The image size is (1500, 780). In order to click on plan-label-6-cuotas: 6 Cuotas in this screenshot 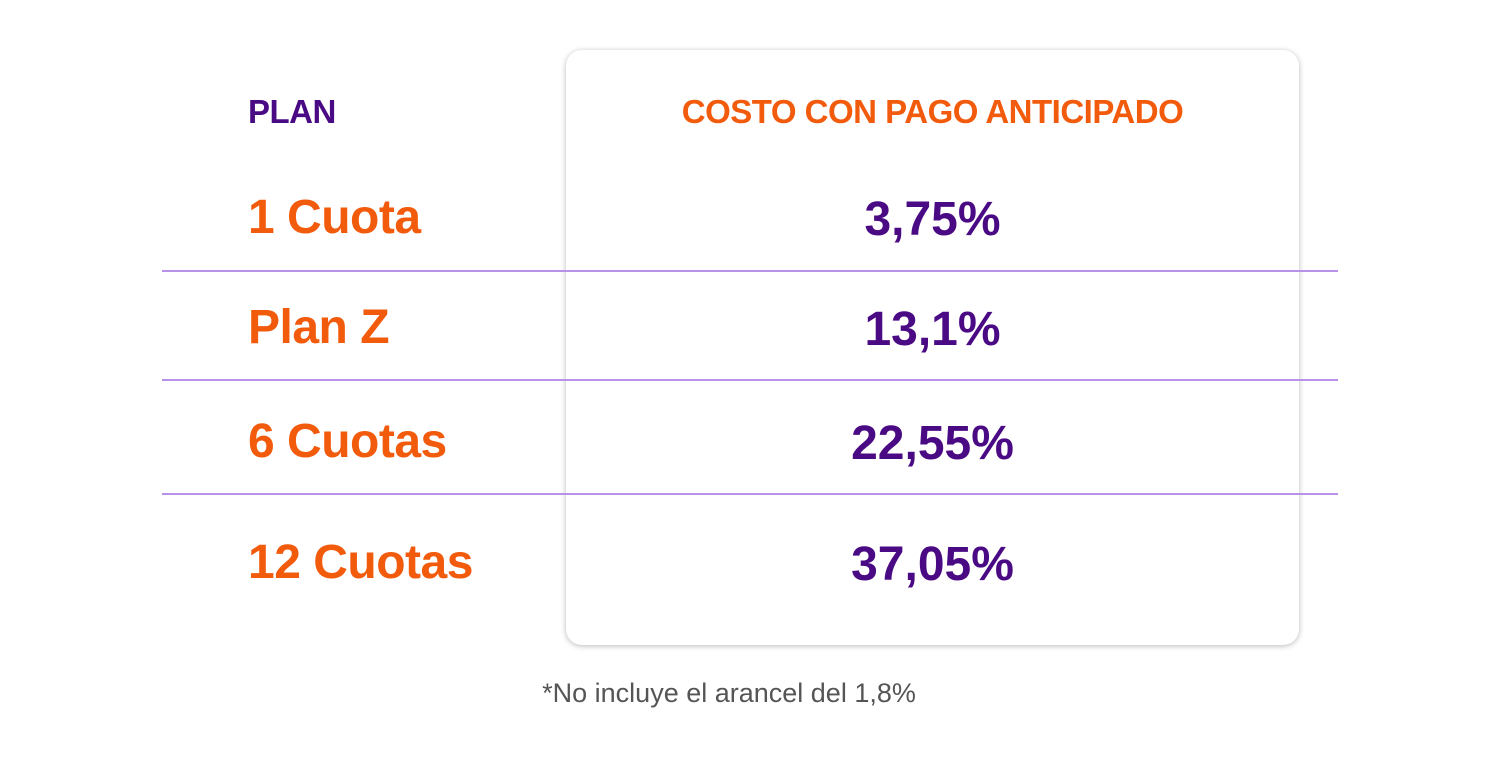, I will do `click(347, 441)`.